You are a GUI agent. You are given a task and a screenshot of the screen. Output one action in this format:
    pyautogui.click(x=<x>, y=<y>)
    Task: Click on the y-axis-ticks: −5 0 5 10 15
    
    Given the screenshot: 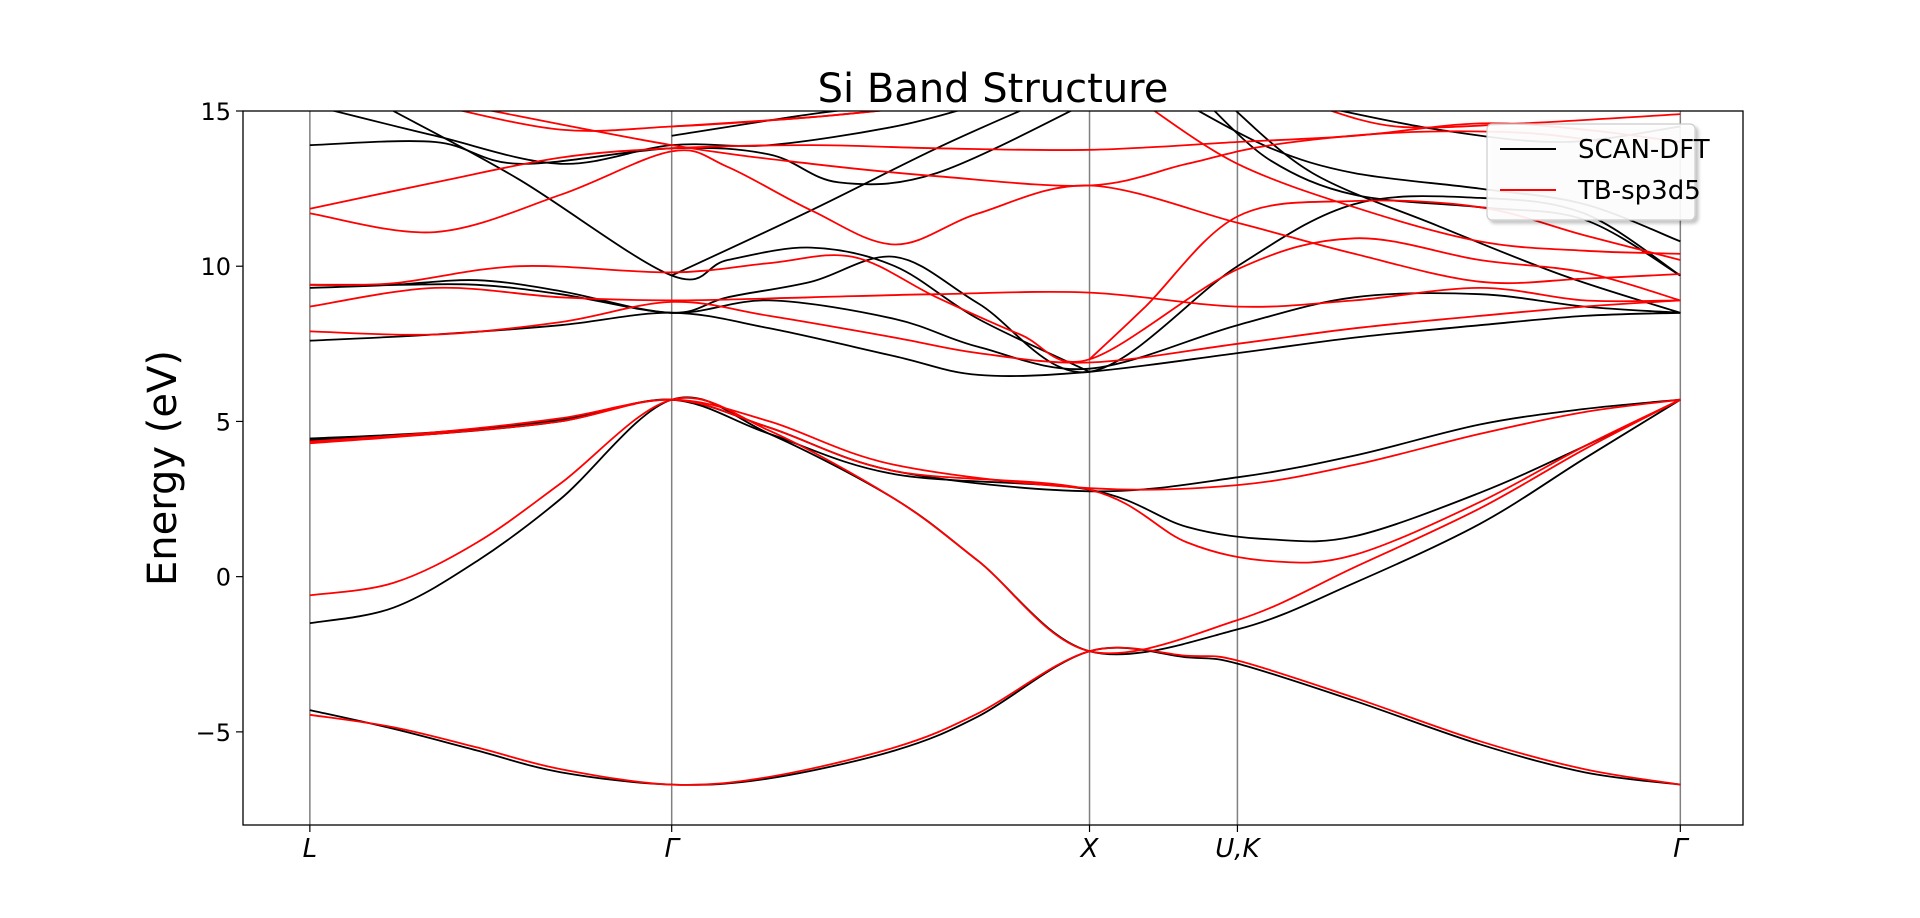 What is the action you would take?
    pyautogui.click(x=219, y=422)
    